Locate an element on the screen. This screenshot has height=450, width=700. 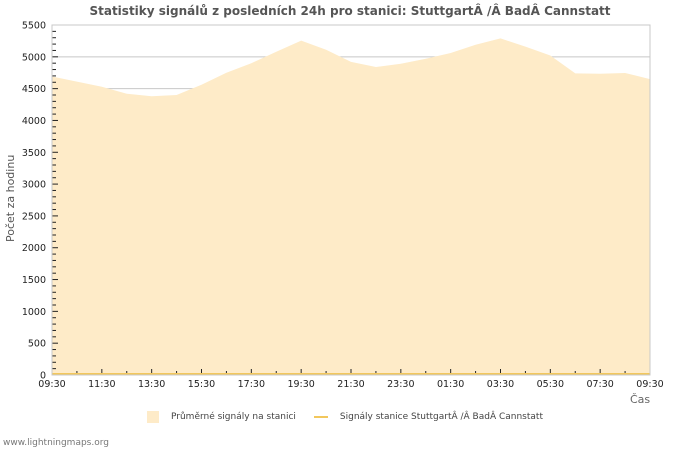
x-tick-label: 01:30 is located at coordinates (450, 384).